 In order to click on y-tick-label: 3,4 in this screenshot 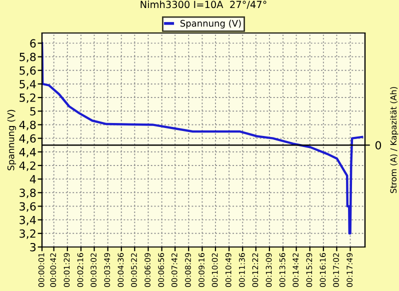, I will do `click(28, 221)`.